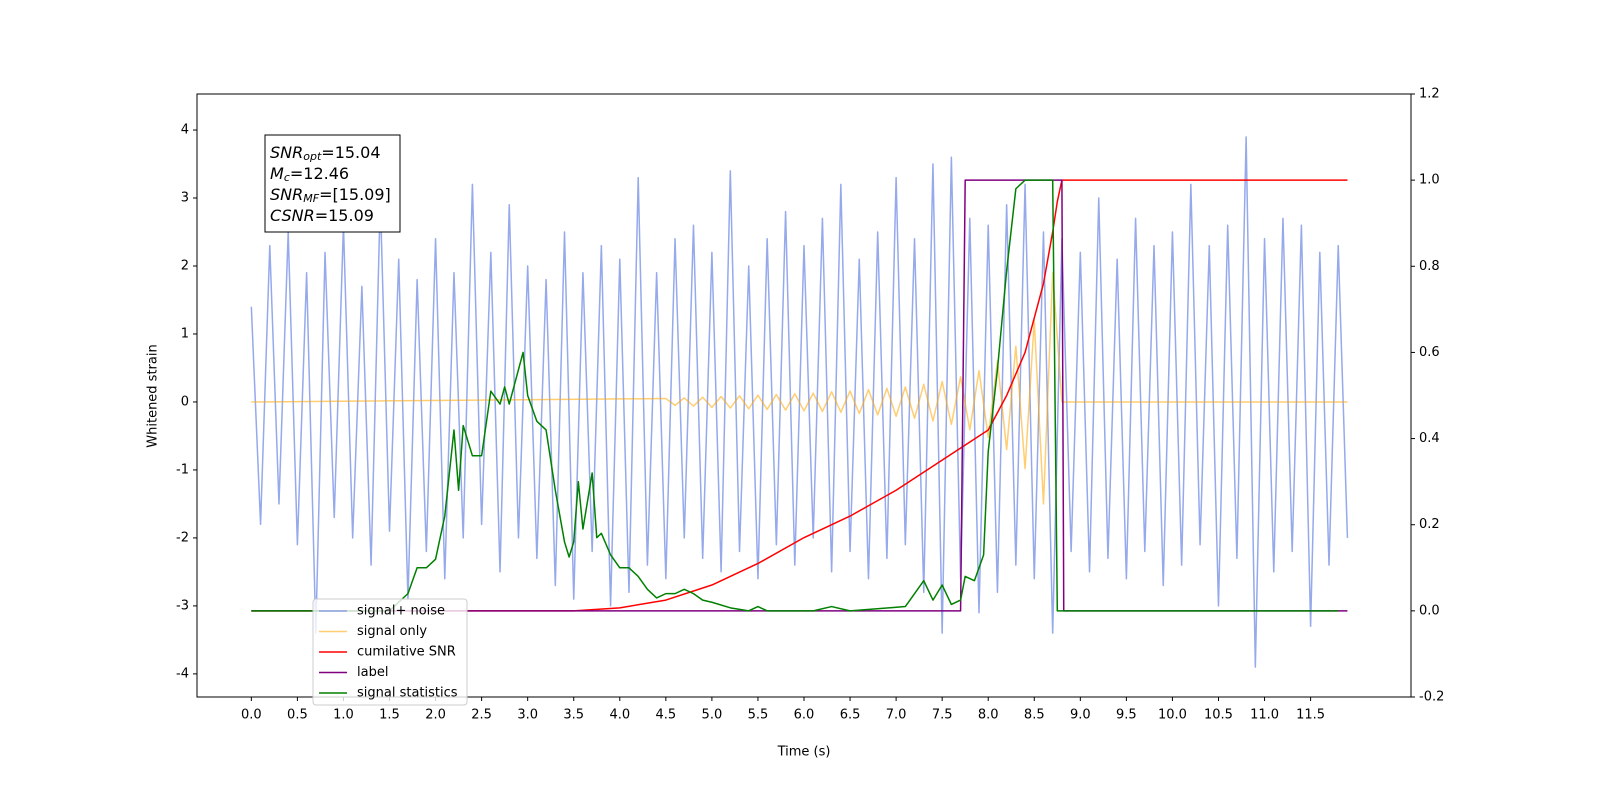  I want to click on annotation-value: =15.09, so click(344, 215).